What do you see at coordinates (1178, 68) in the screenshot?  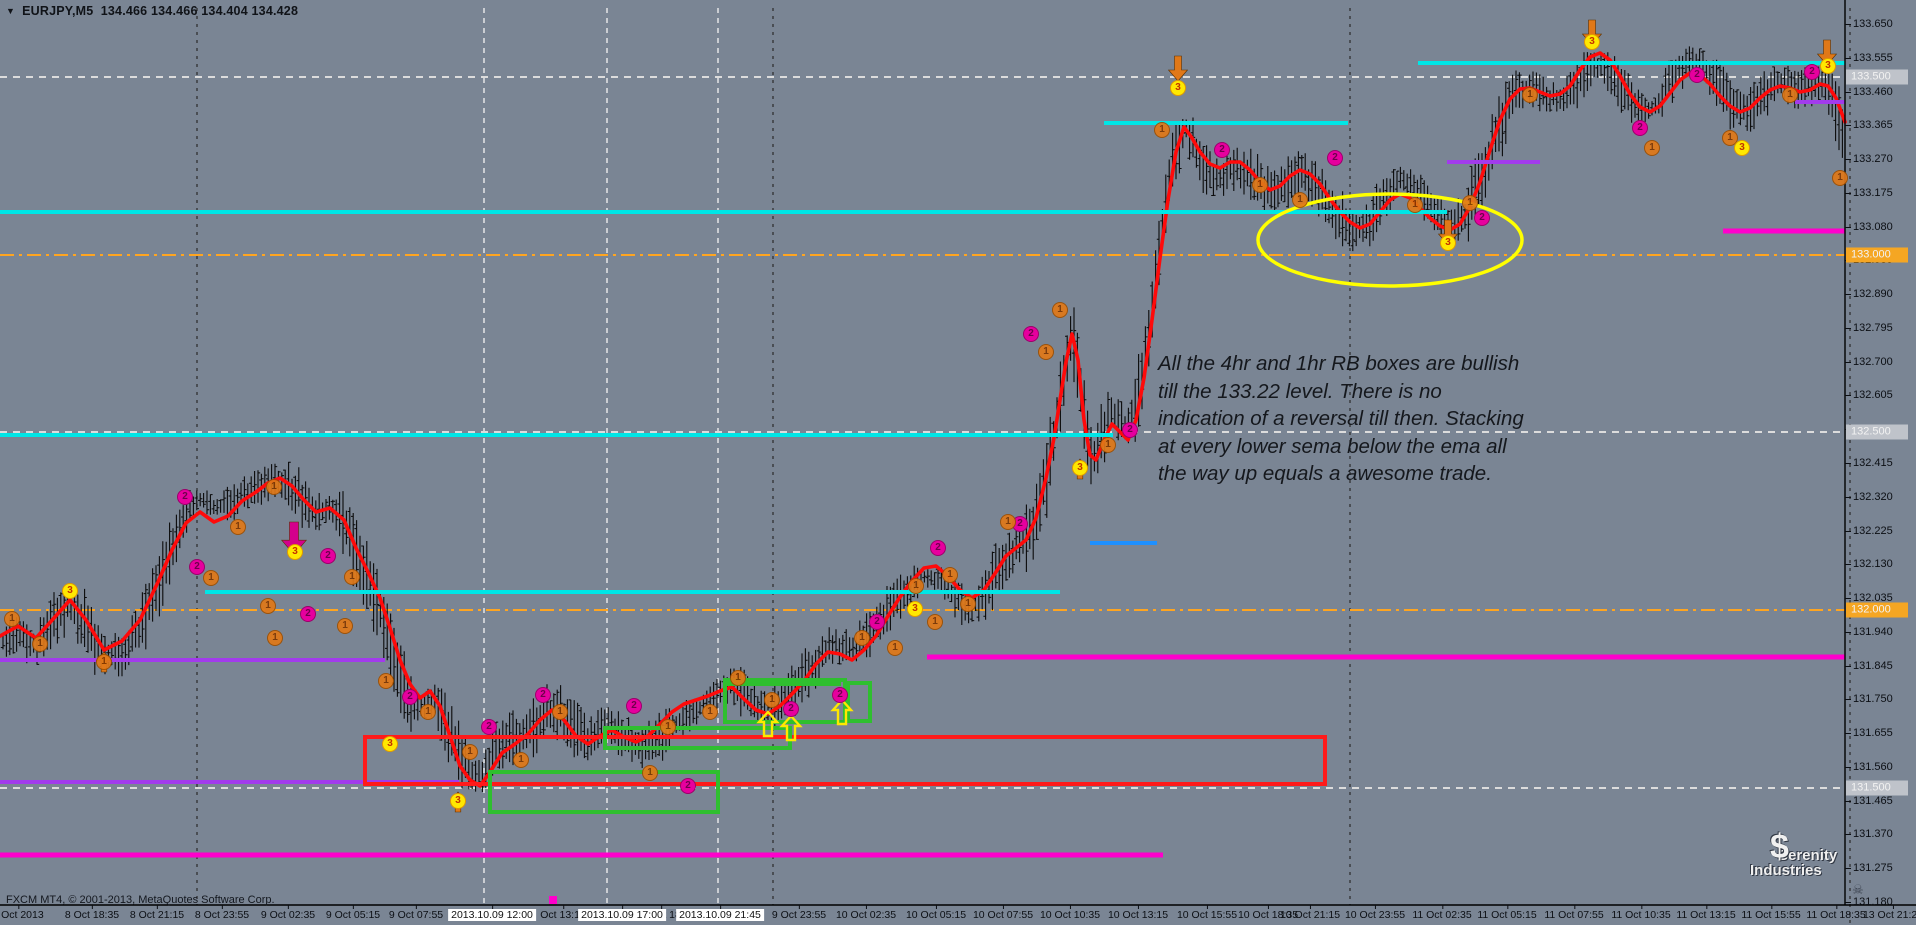 I see `signal-arrow-down` at bounding box center [1178, 68].